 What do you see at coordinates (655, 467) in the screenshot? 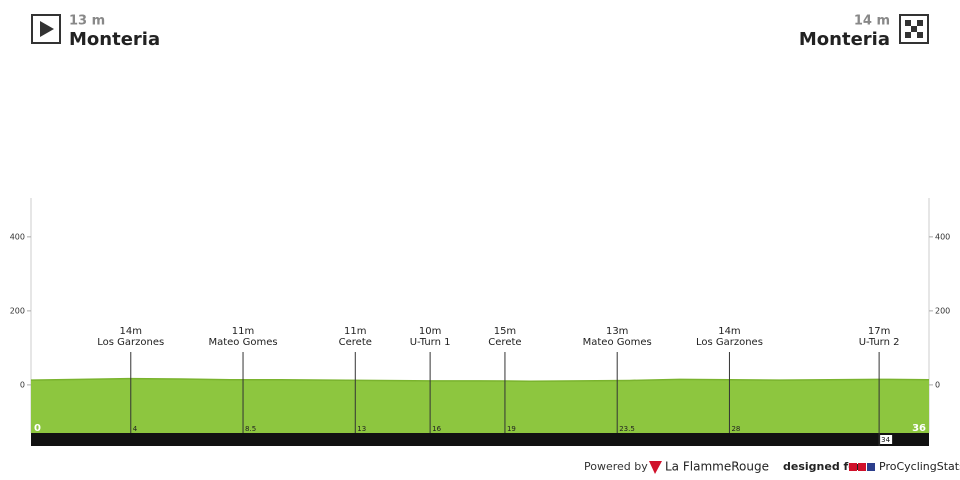
I see `brand-logo` at bounding box center [655, 467].